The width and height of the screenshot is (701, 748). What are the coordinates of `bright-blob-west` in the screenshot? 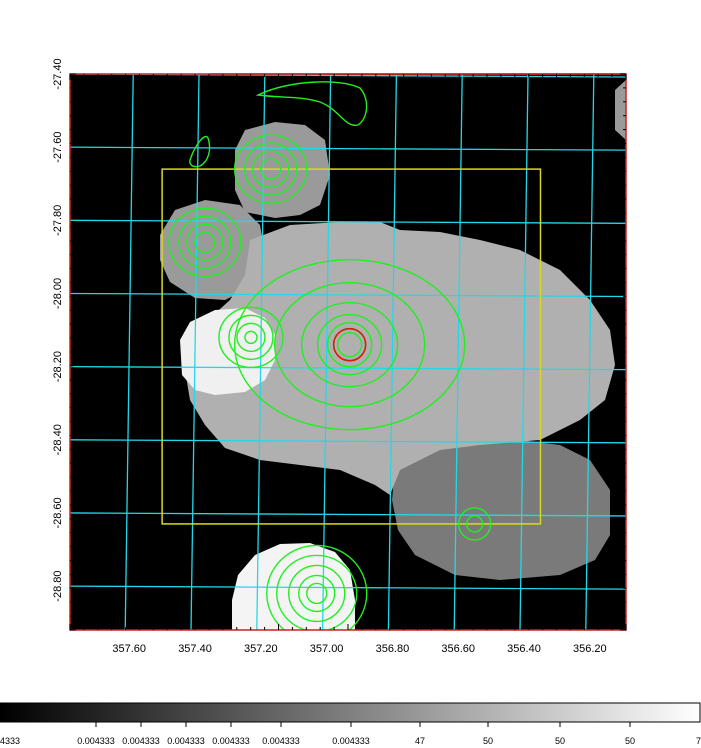 It's located at (227, 351).